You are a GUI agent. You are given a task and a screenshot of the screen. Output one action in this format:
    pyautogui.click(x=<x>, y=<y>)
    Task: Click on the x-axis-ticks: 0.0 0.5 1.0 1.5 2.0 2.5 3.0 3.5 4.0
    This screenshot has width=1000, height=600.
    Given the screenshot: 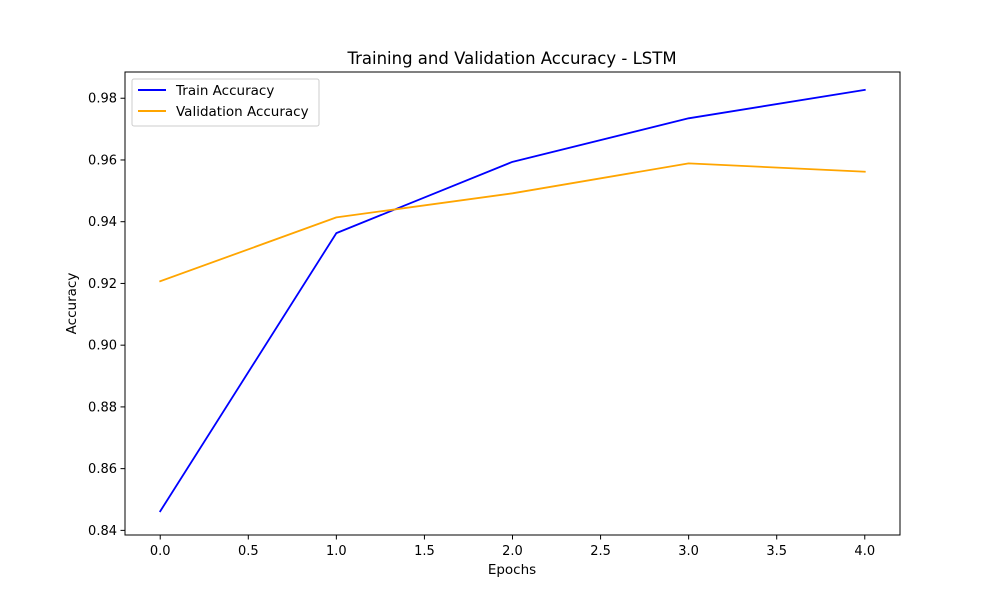 What is the action you would take?
    pyautogui.click(x=512, y=547)
    